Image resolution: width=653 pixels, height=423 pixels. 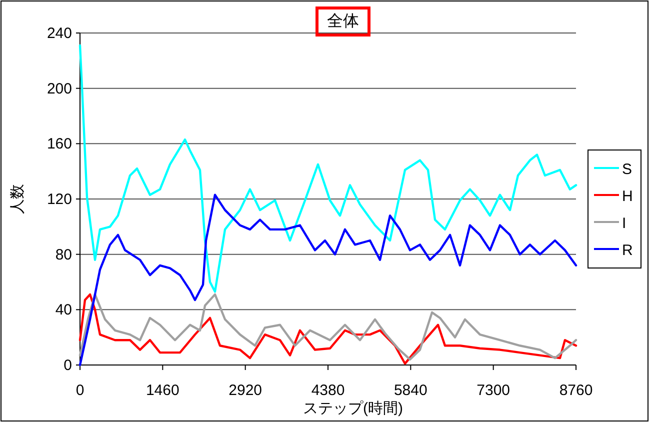 I want to click on y-tick-label: 40, so click(x=63, y=310).